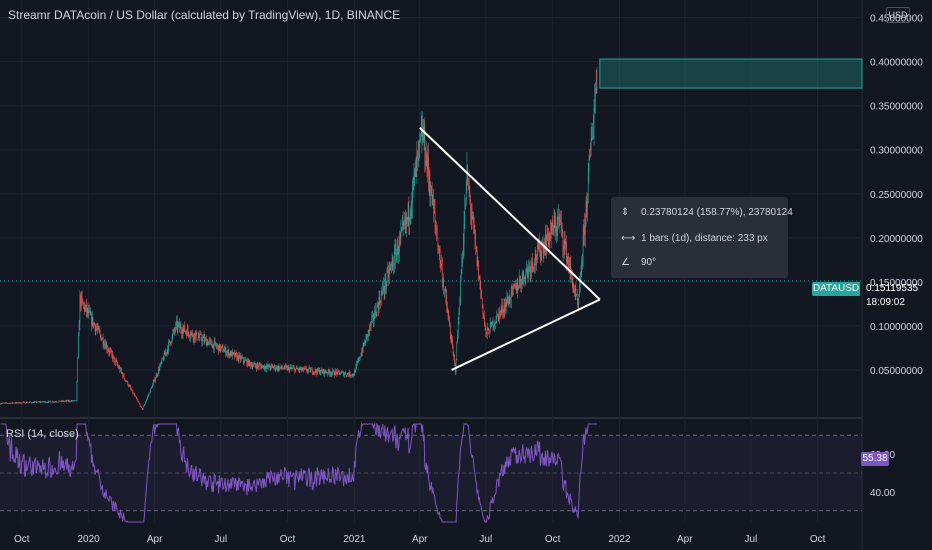 The height and width of the screenshot is (550, 932). I want to click on currency-badge: USD, so click(898, 15).